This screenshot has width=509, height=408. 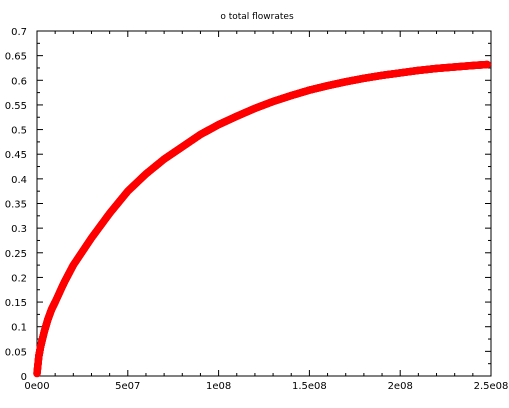 I want to click on x-tick-label: 5e07, so click(x=127, y=386).